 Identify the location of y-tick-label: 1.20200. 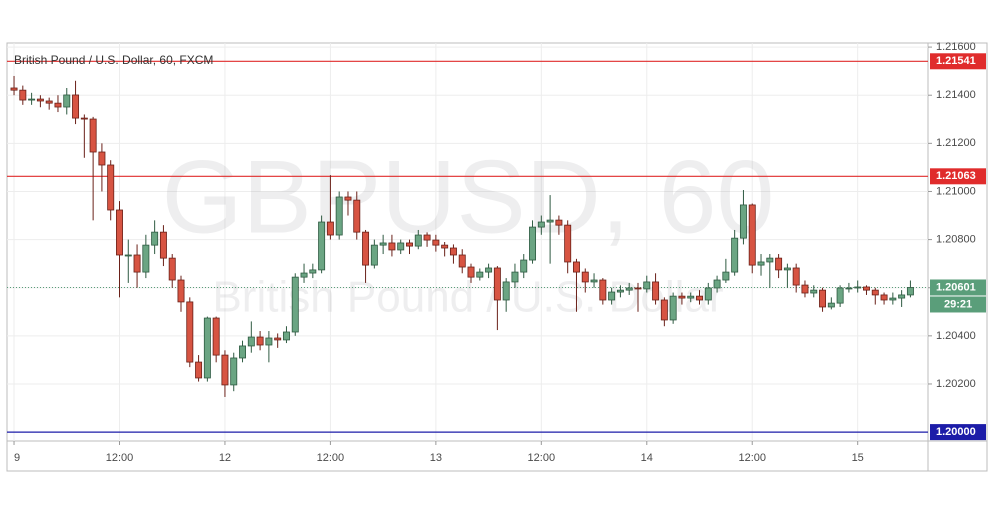
(956, 384).